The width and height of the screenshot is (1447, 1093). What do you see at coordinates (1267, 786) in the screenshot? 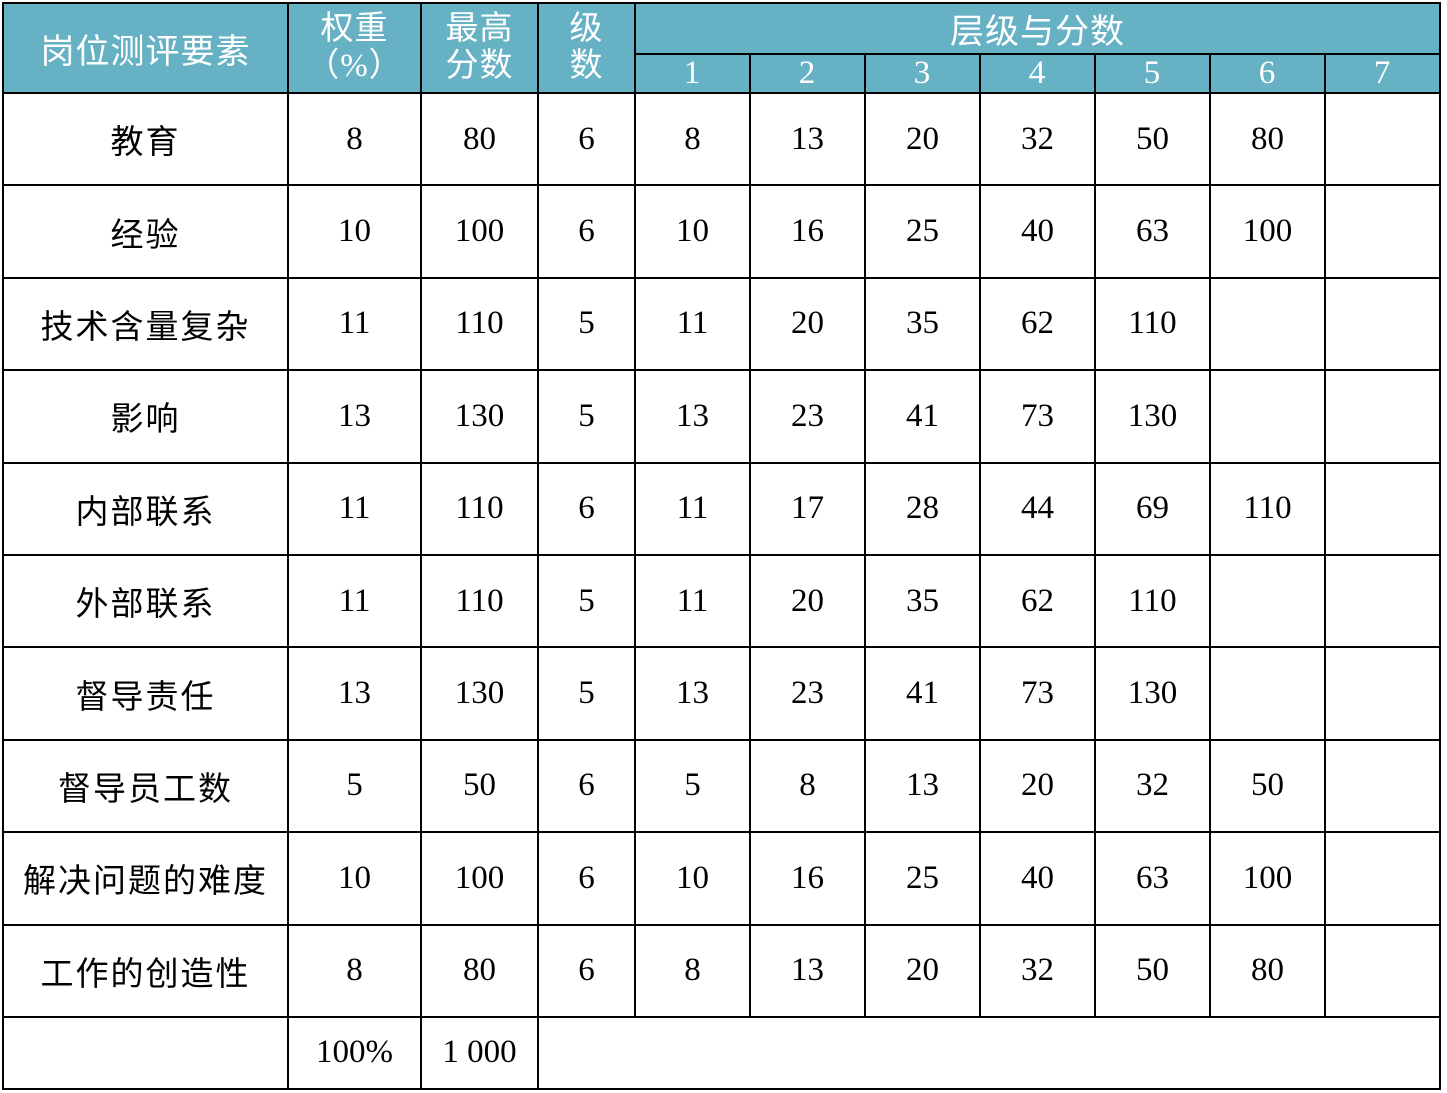
I see `cell-level-score-6: 50` at bounding box center [1267, 786].